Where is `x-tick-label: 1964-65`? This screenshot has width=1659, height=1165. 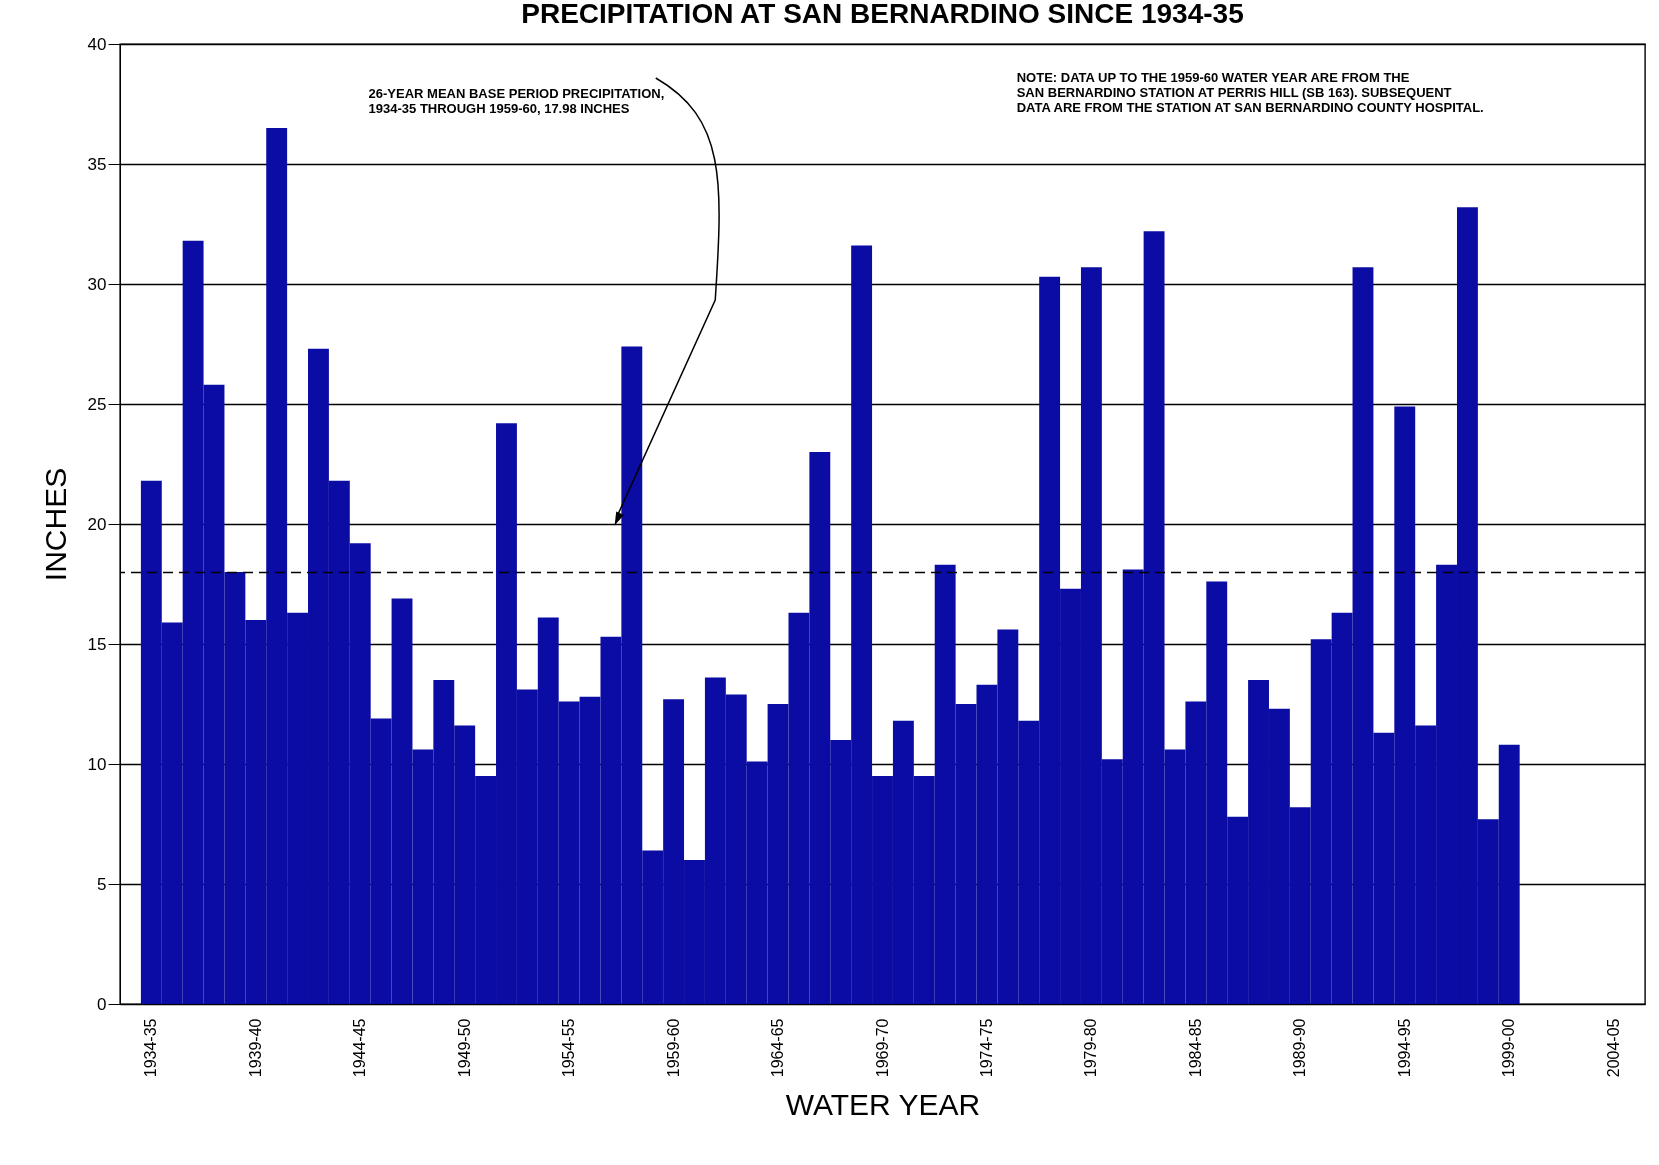 x-tick-label: 1964-65 is located at coordinates (778, 1048).